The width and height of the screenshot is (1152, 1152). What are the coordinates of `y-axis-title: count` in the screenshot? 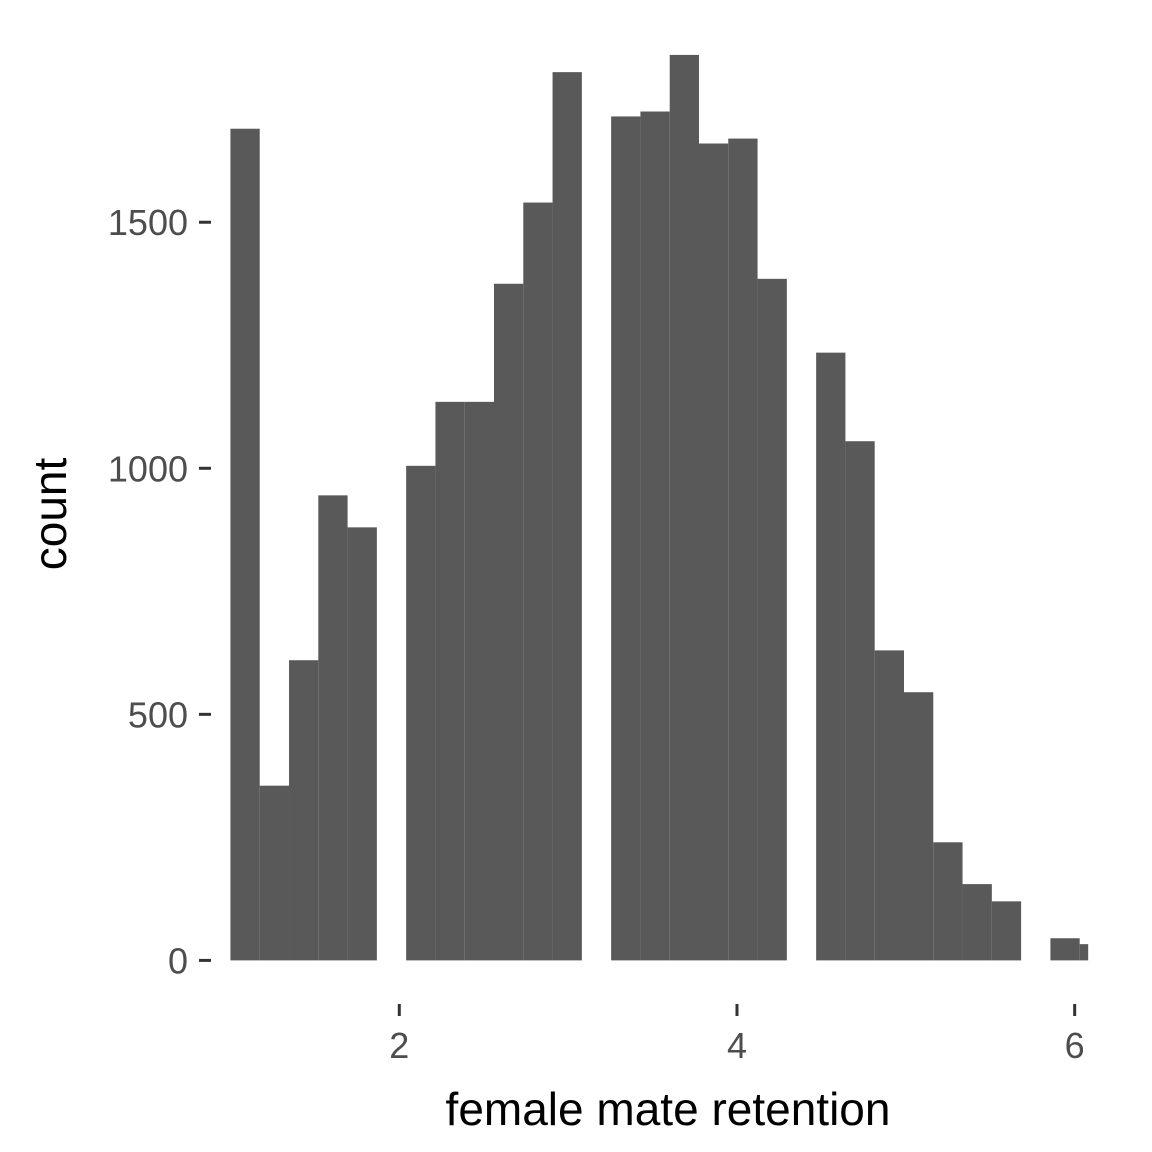 It's located at (50, 514).